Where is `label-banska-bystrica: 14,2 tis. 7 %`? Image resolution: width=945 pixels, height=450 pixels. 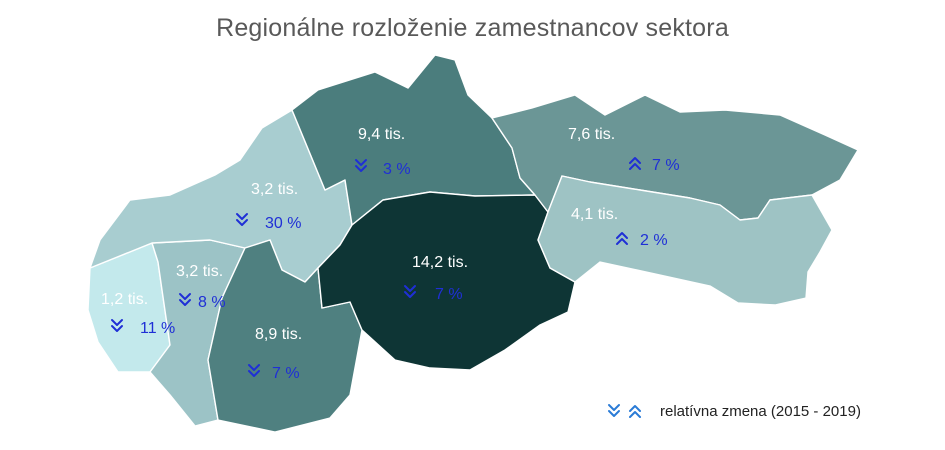
label-banska-bystrica: 14,2 tis. 7 % is located at coordinates (436, 278).